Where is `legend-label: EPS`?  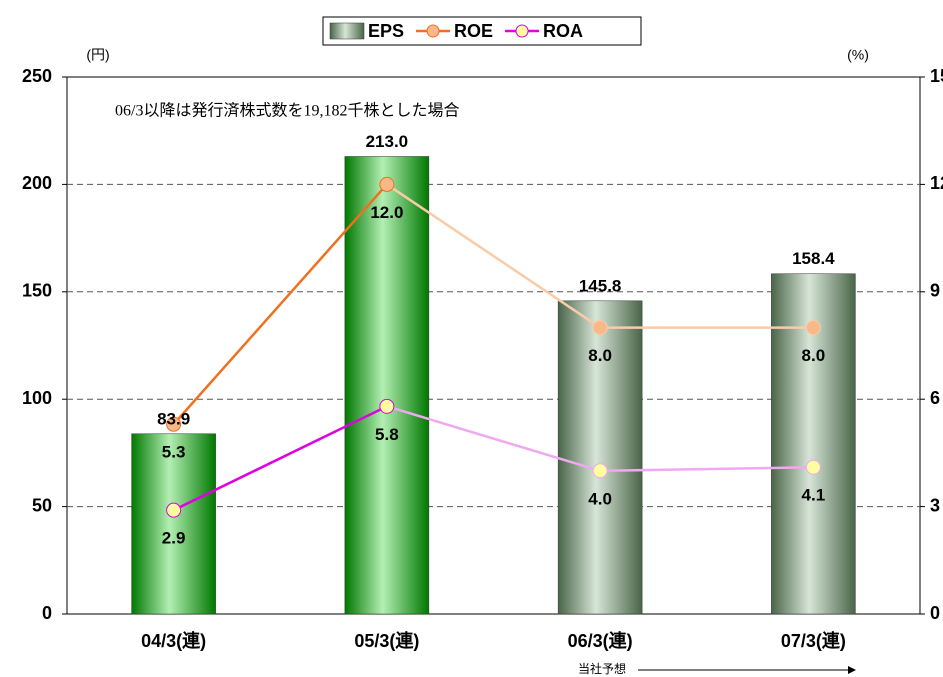
legend-label: EPS is located at coordinates (386, 31).